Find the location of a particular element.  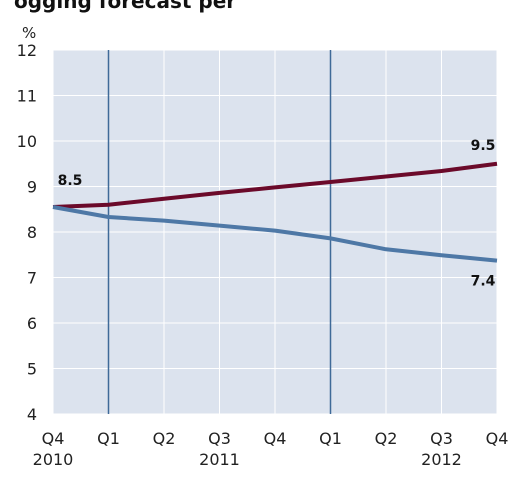

y-axis-unit: % is located at coordinates (29, 33).